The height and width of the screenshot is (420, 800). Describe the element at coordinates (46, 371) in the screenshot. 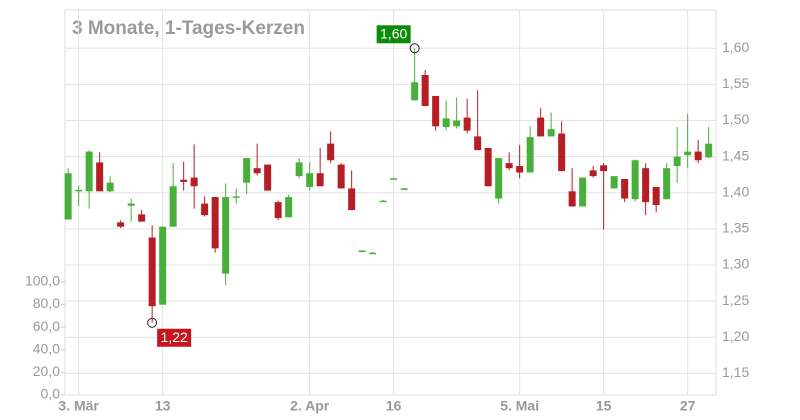

I see `y2-tick-label: 20,0` at that location.